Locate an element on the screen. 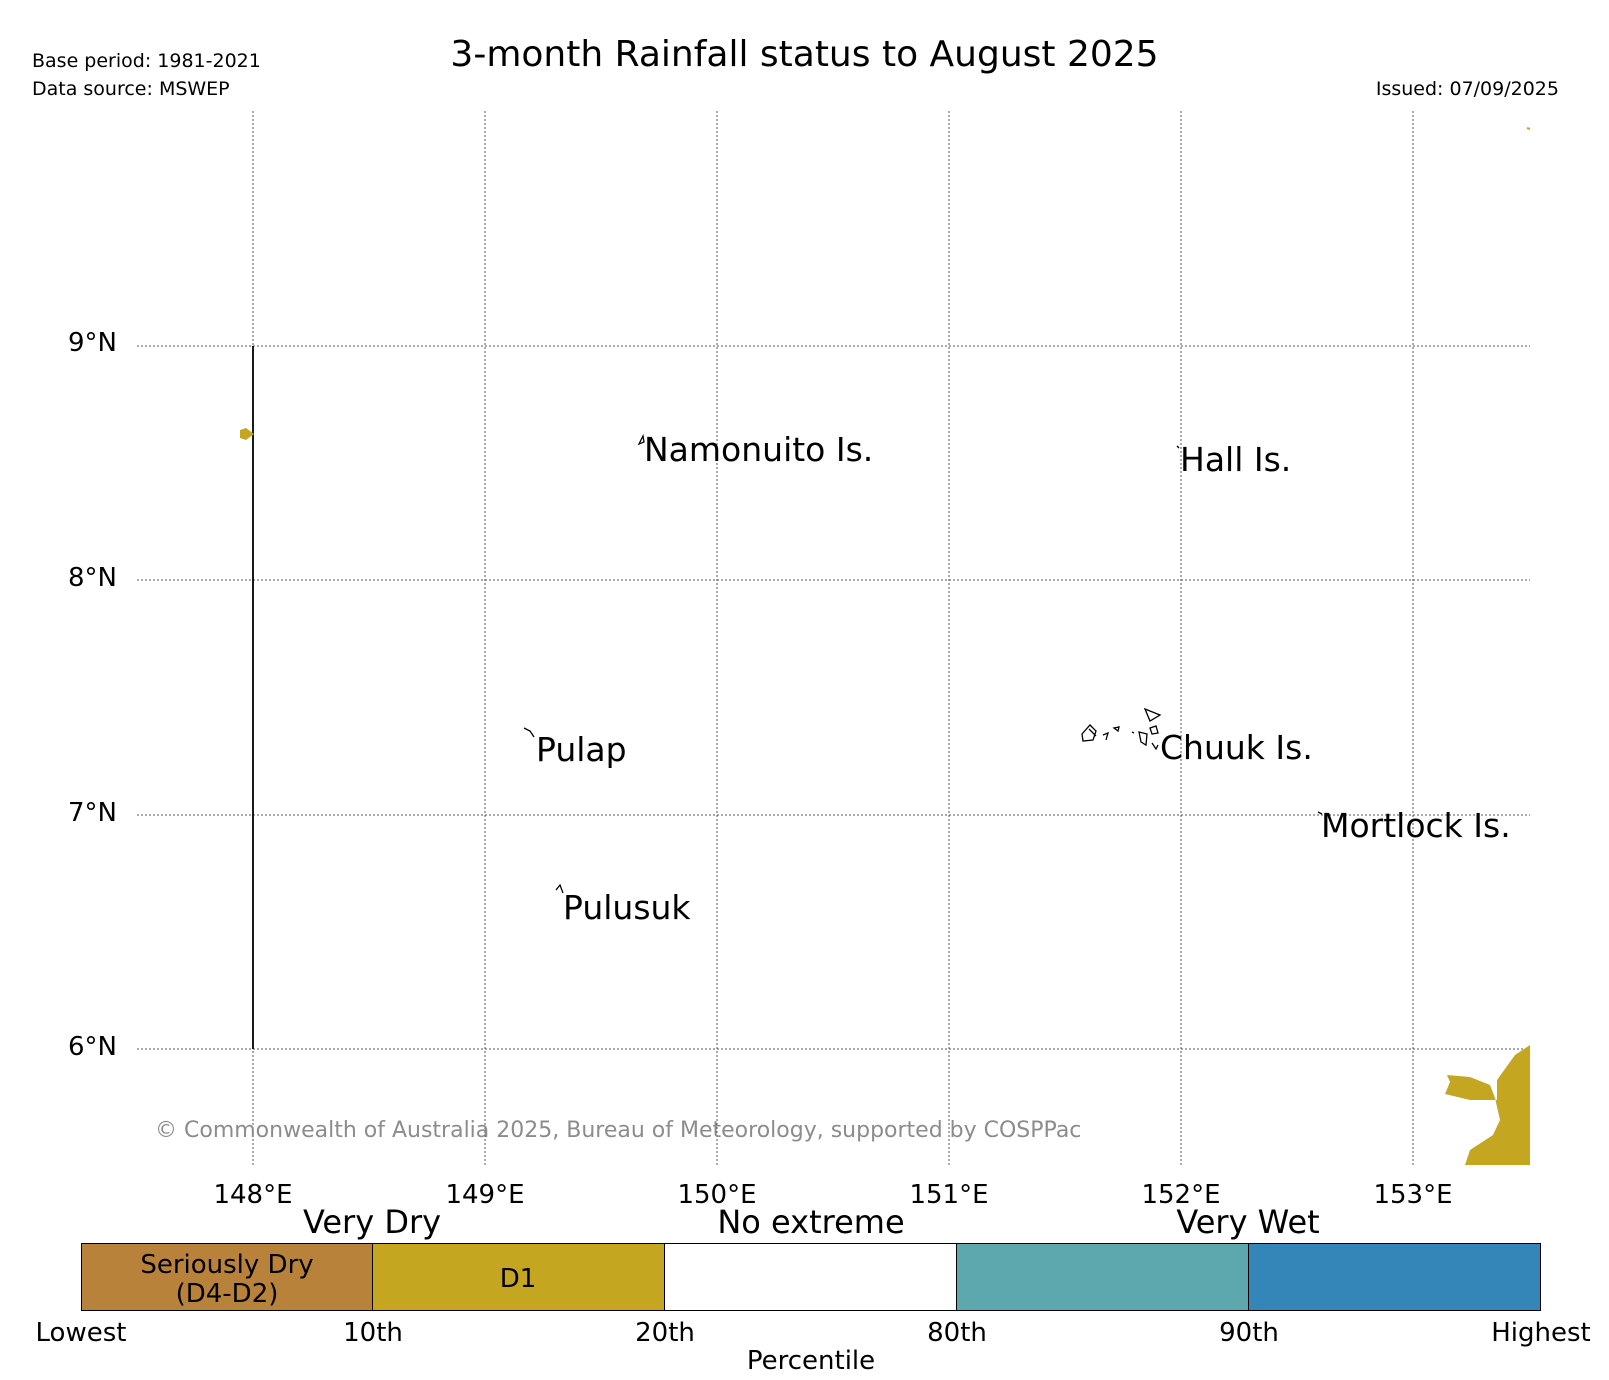  d1-shading-west is located at coordinates (247, 434).